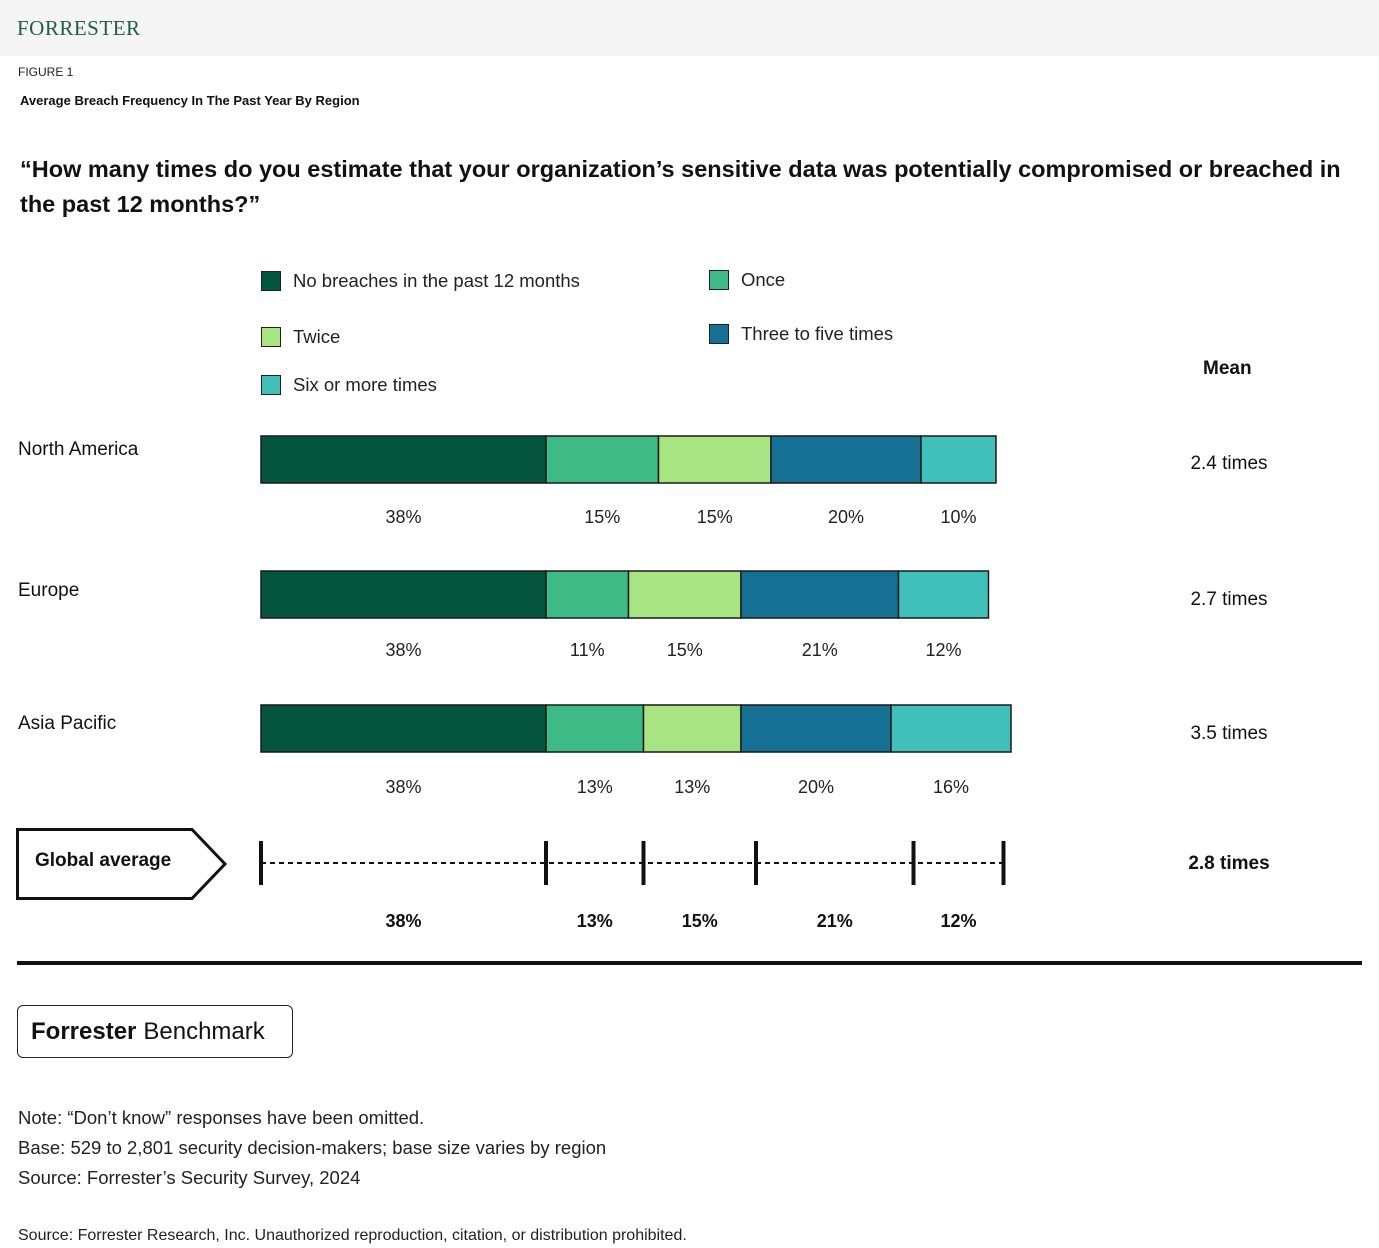  Describe the element at coordinates (595, 728) in the screenshot. I see `bar-asia-pacific-once` at that location.